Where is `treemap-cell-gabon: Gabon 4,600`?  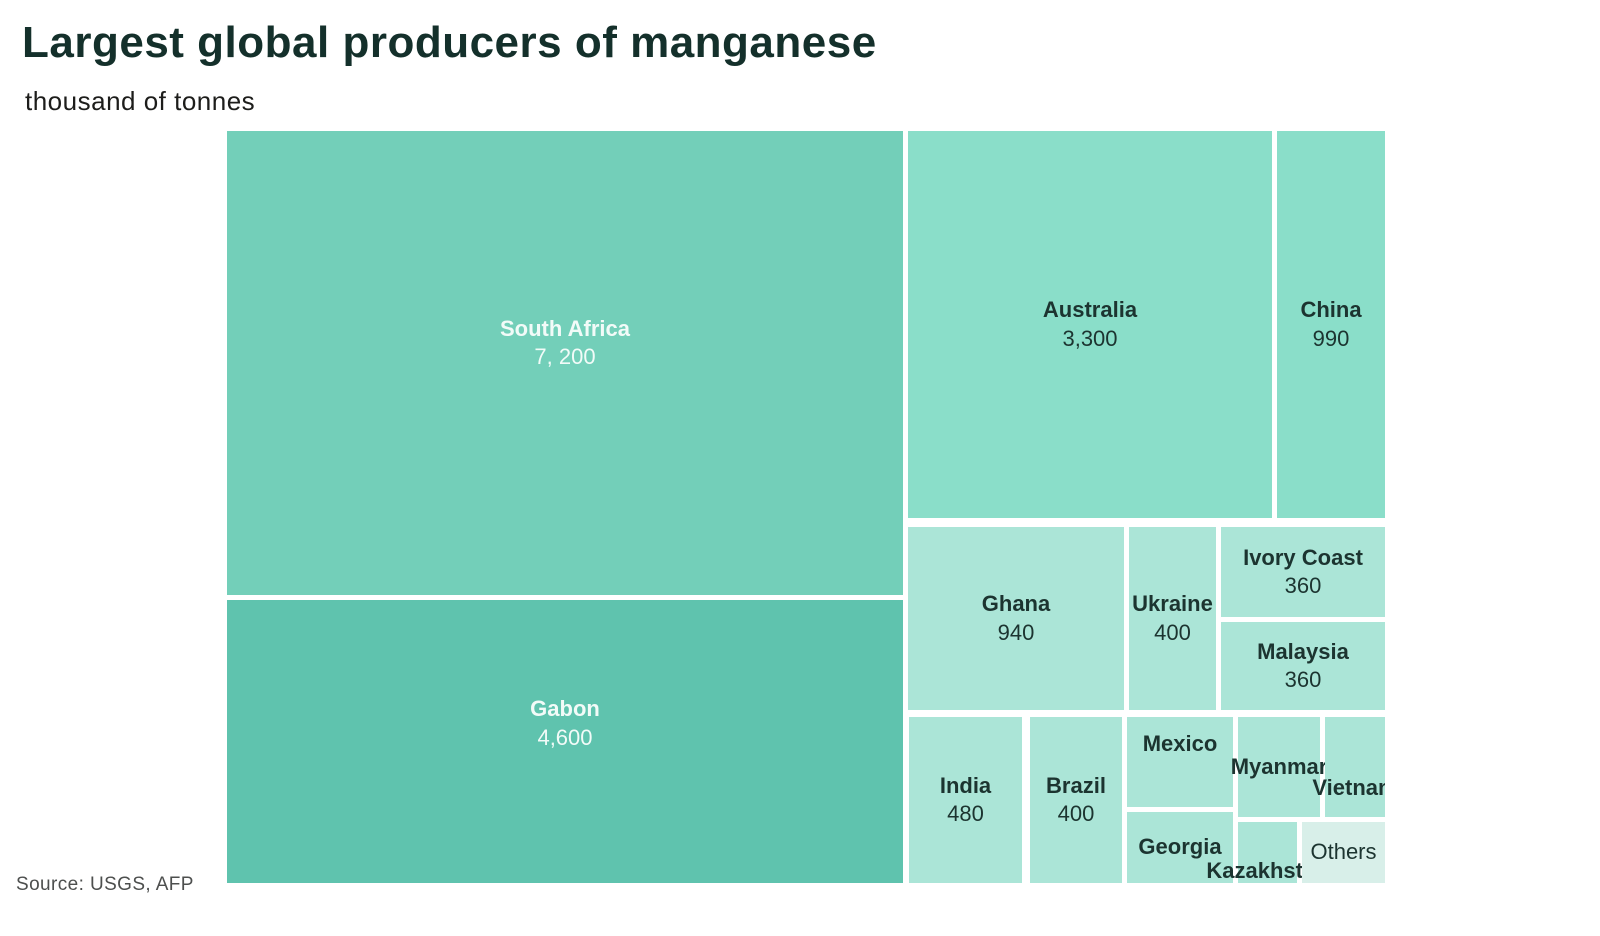 treemap-cell-gabon: Gabon 4,600 is located at coordinates (565, 741).